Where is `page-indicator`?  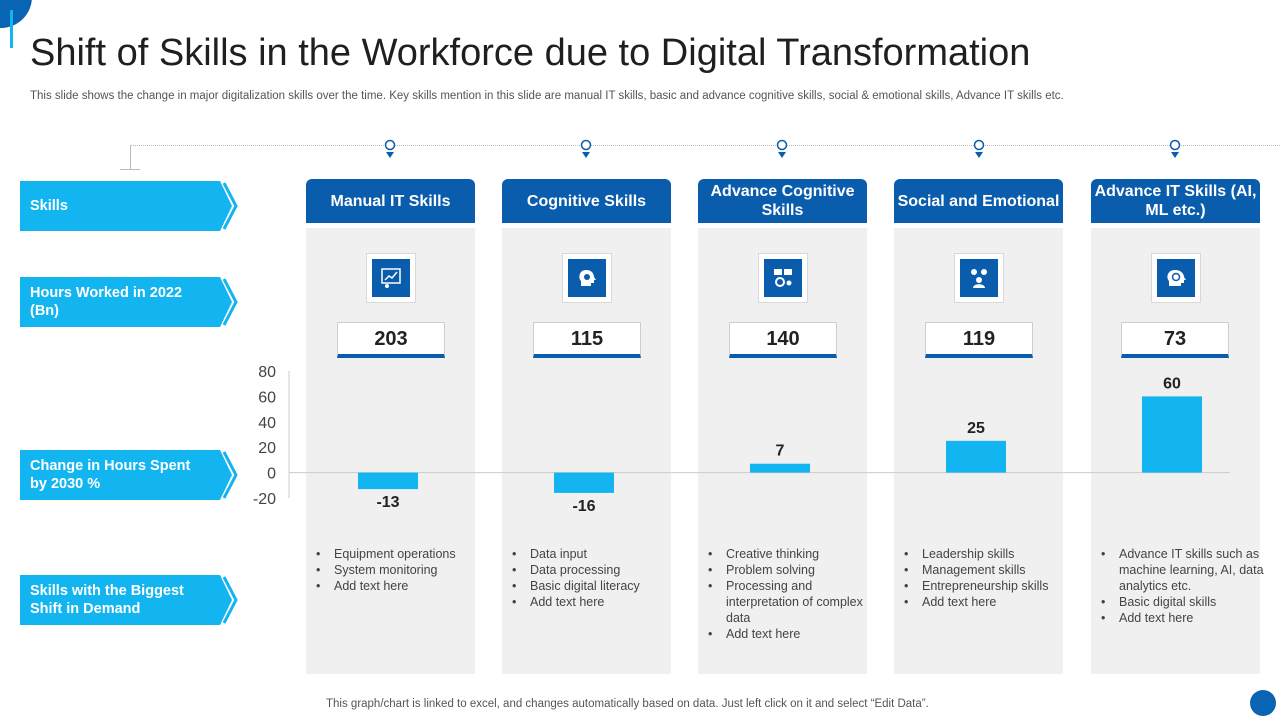
page-indicator is located at coordinates (1263, 703).